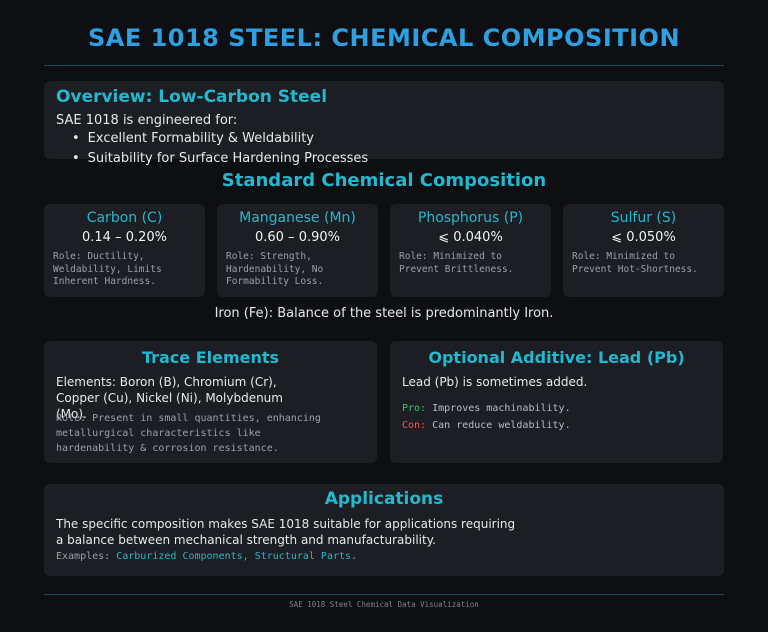 The height and width of the screenshot is (632, 768). What do you see at coordinates (182, 556) in the screenshot?
I see `example-carburized: Carburized Components,` at bounding box center [182, 556].